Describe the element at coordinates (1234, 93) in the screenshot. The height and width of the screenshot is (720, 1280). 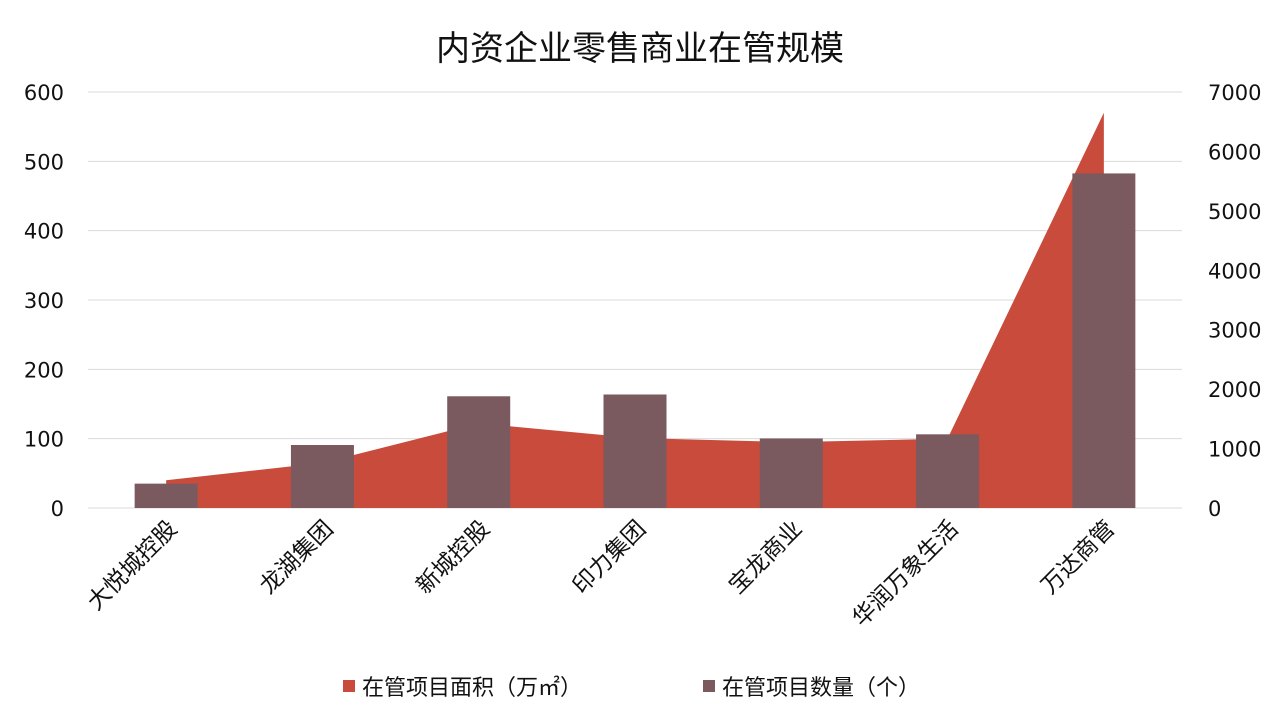
I see `right-axis-tick-label: 7000` at that location.